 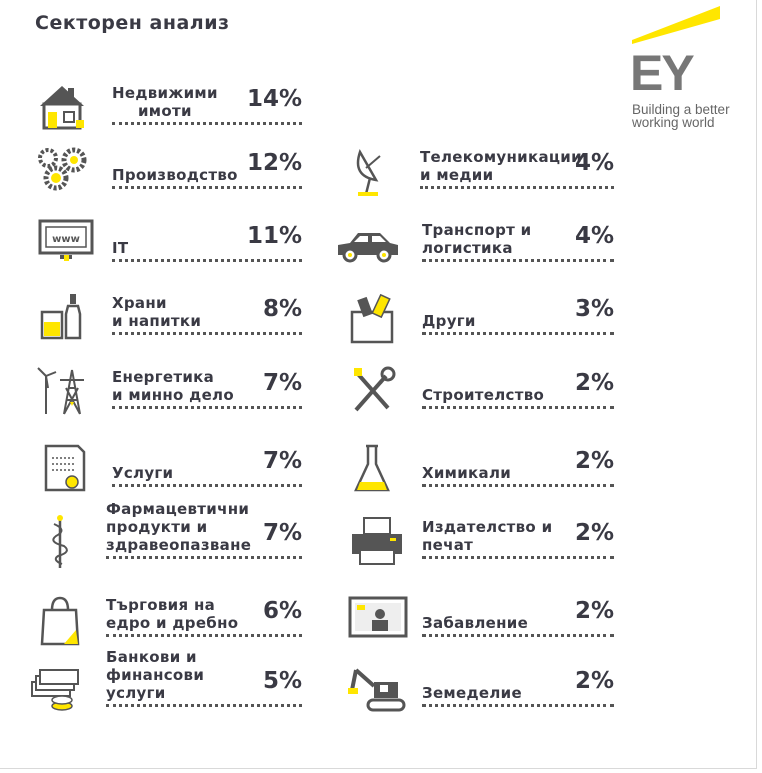 What do you see at coordinates (681, 116) in the screenshot?
I see `logo-tagline: Building a better working world` at bounding box center [681, 116].